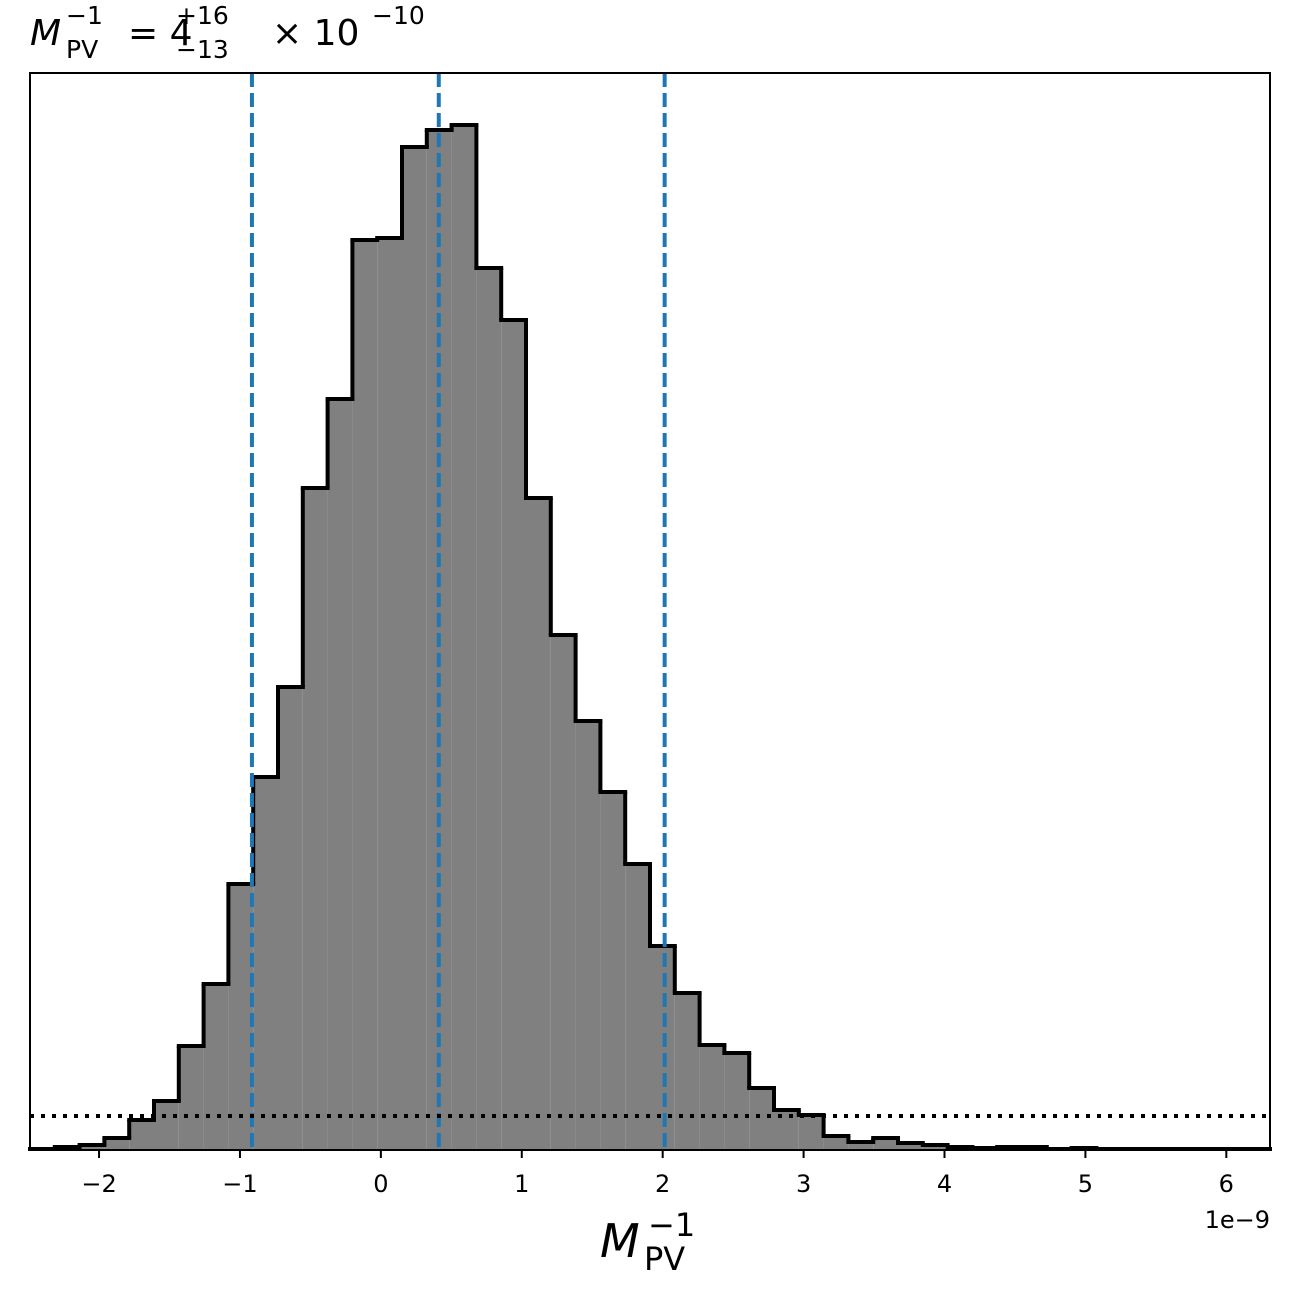 The height and width of the screenshot is (1293, 1289). Describe the element at coordinates (82, 49) in the screenshot. I see `title-subscript: PV` at that location.